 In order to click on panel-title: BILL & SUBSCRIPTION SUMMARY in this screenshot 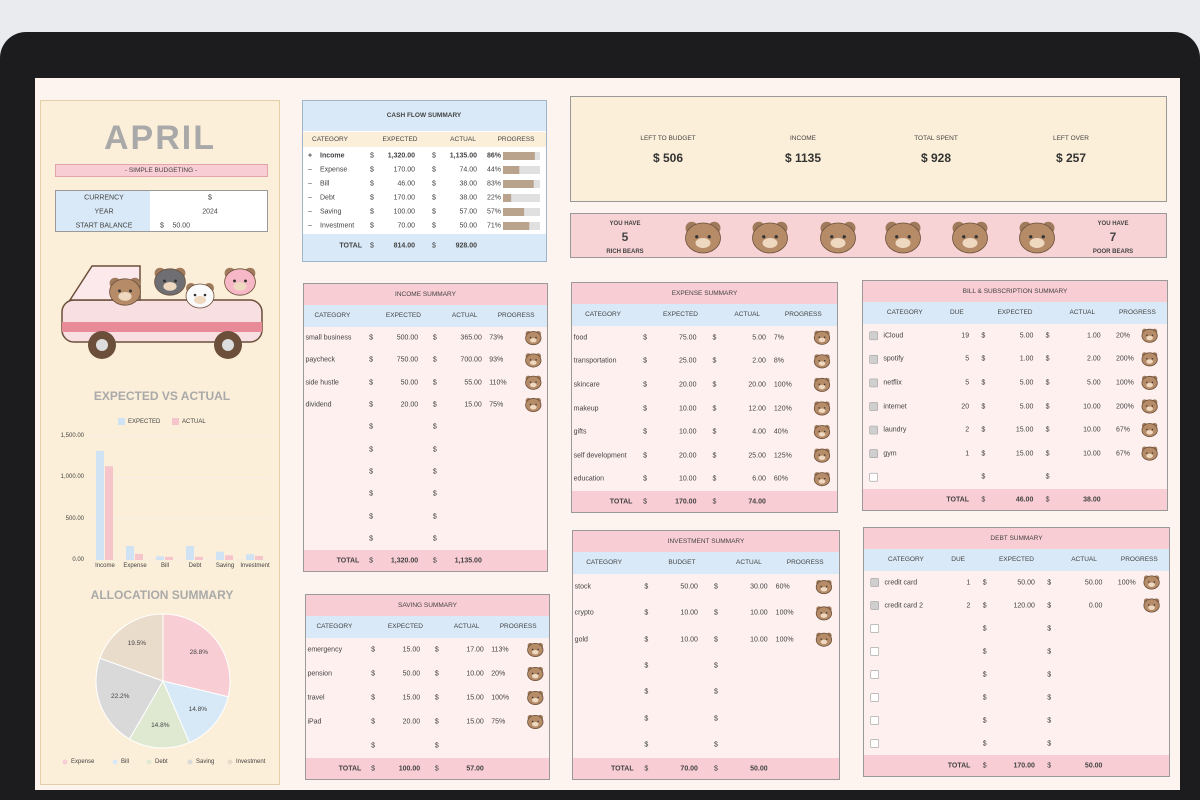, I will do `click(1015, 291)`.